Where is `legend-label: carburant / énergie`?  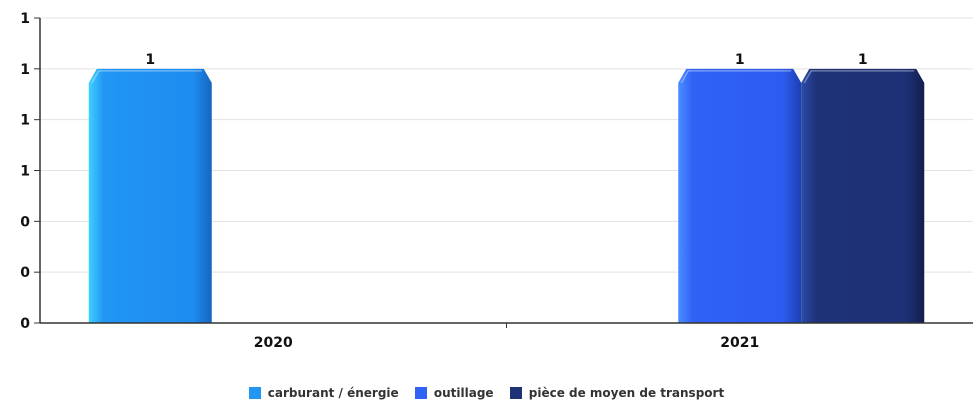 legend-label: carburant / énergie is located at coordinates (333, 393).